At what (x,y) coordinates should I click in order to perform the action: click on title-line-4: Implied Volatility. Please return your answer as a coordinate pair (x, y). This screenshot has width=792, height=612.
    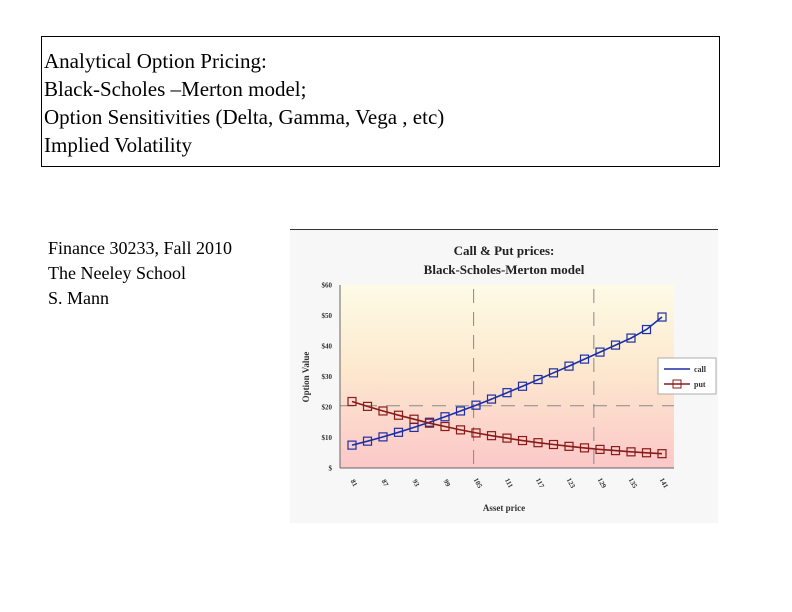
    Looking at the image, I should click on (118, 145).